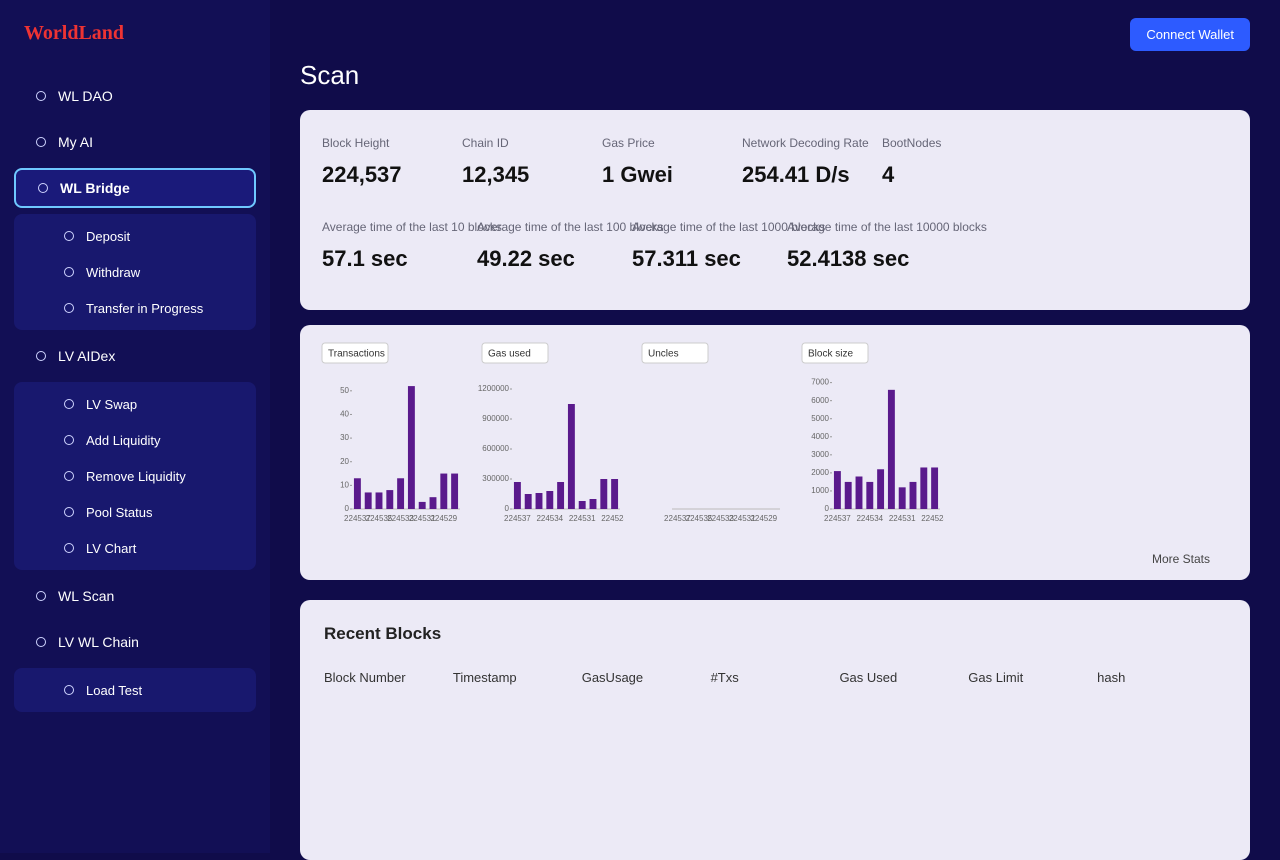 Image resolution: width=1280 pixels, height=860 pixels. Describe the element at coordinates (135, 236) in the screenshot. I see `nav-sub-item: Deposit` at that location.